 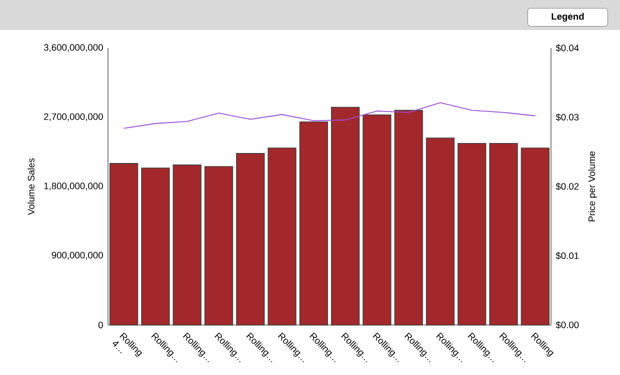 I want to click on text: Legend, so click(x=568, y=17).